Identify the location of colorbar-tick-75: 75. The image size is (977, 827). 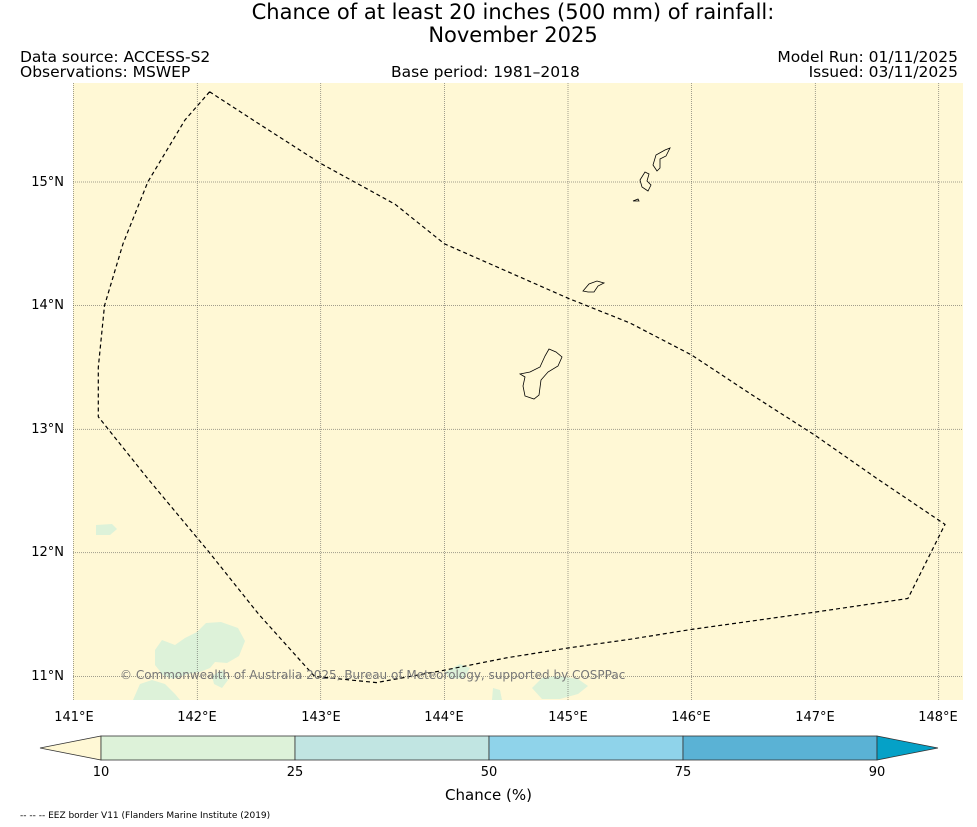
(683, 772).